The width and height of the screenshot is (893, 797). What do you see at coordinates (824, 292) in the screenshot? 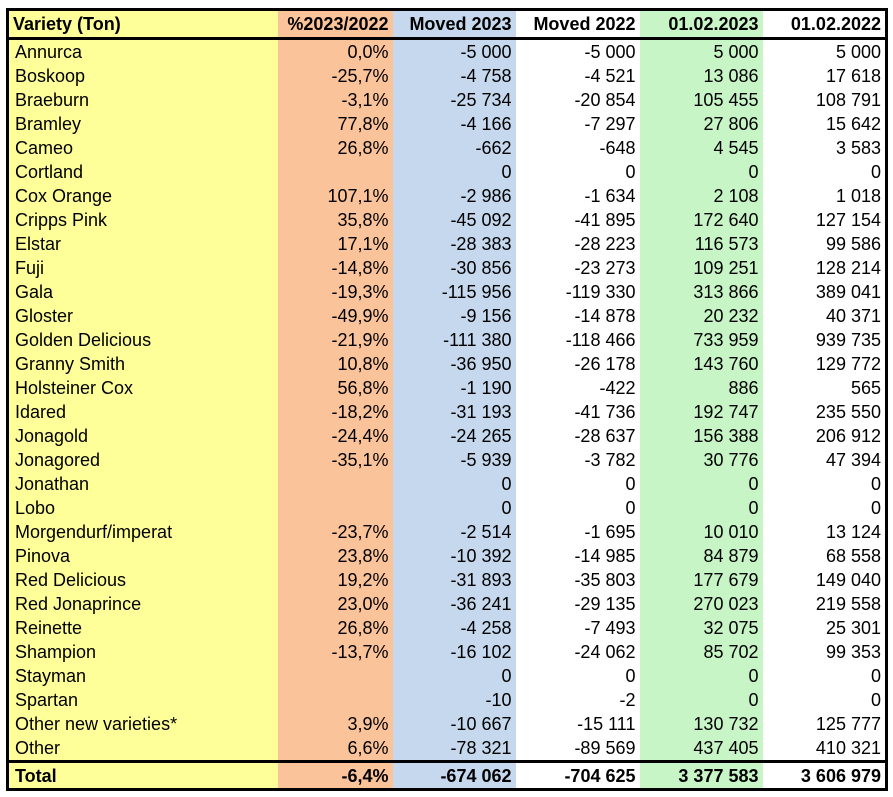
I see `stock-2022-cell: 389 041` at bounding box center [824, 292].